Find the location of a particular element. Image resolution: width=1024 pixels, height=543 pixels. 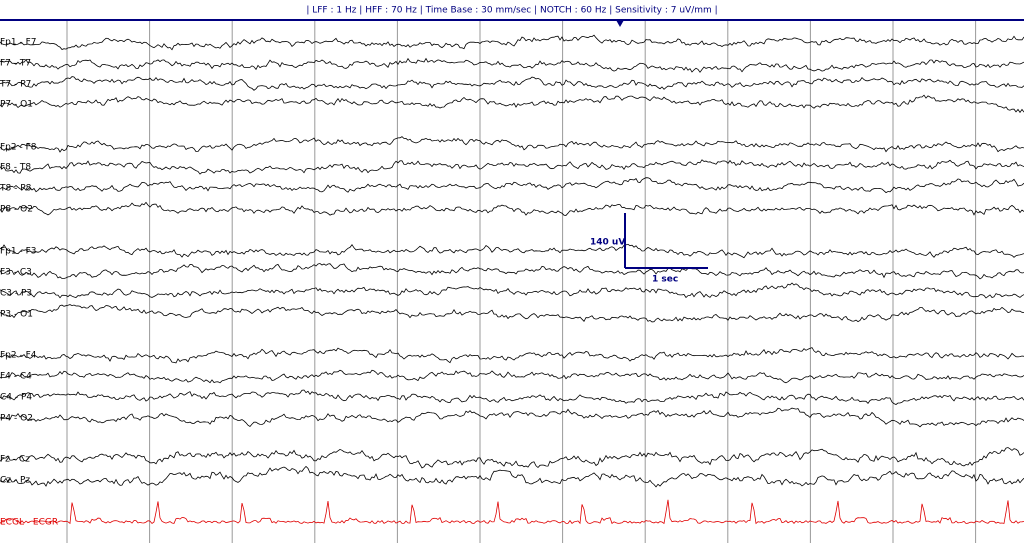

time-marker is located at coordinates (620, 23).